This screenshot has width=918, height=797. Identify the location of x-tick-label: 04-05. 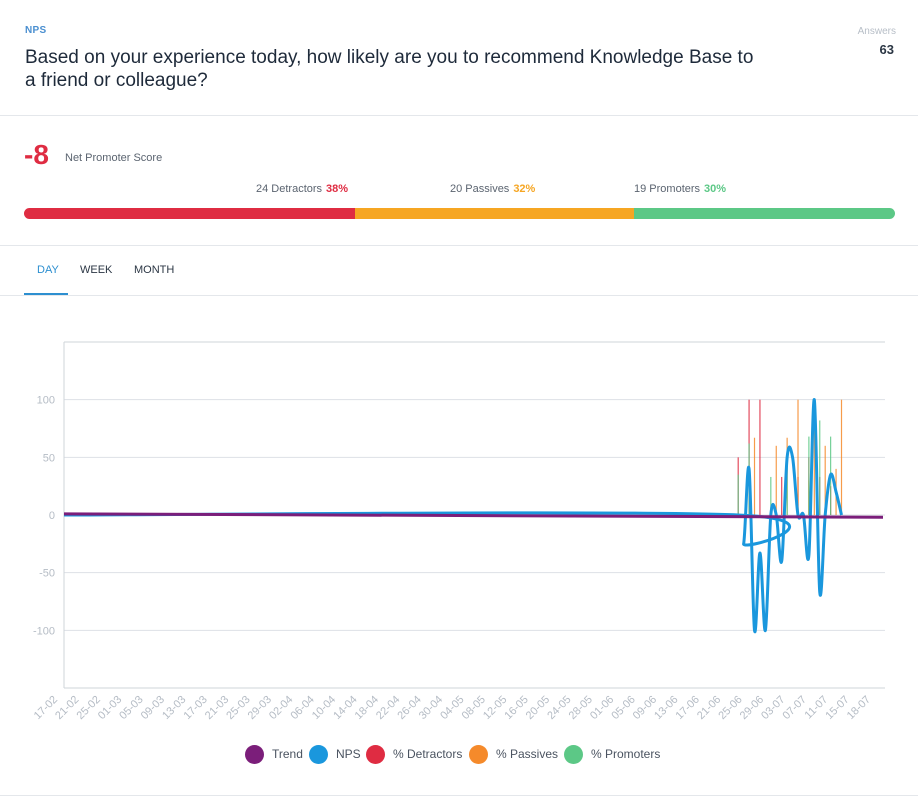
(452, 708).